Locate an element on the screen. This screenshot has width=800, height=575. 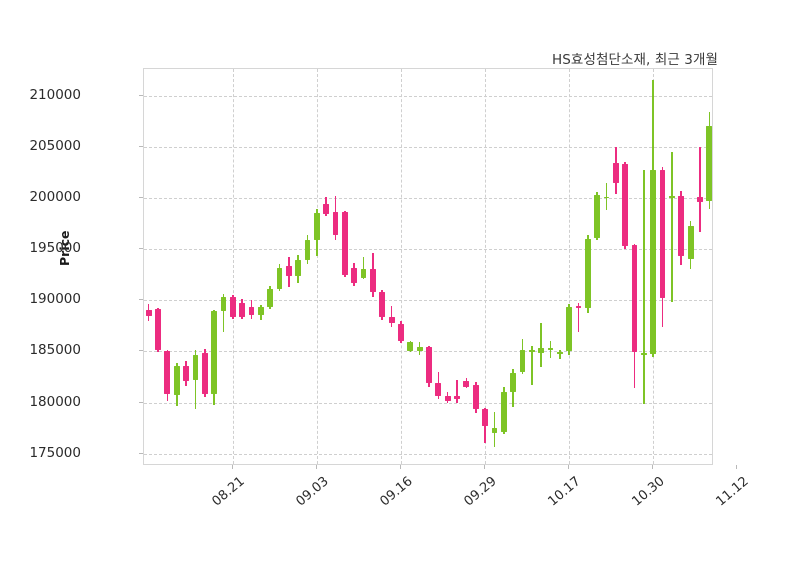
y-tick-label: 175000 is located at coordinates (55, 452).